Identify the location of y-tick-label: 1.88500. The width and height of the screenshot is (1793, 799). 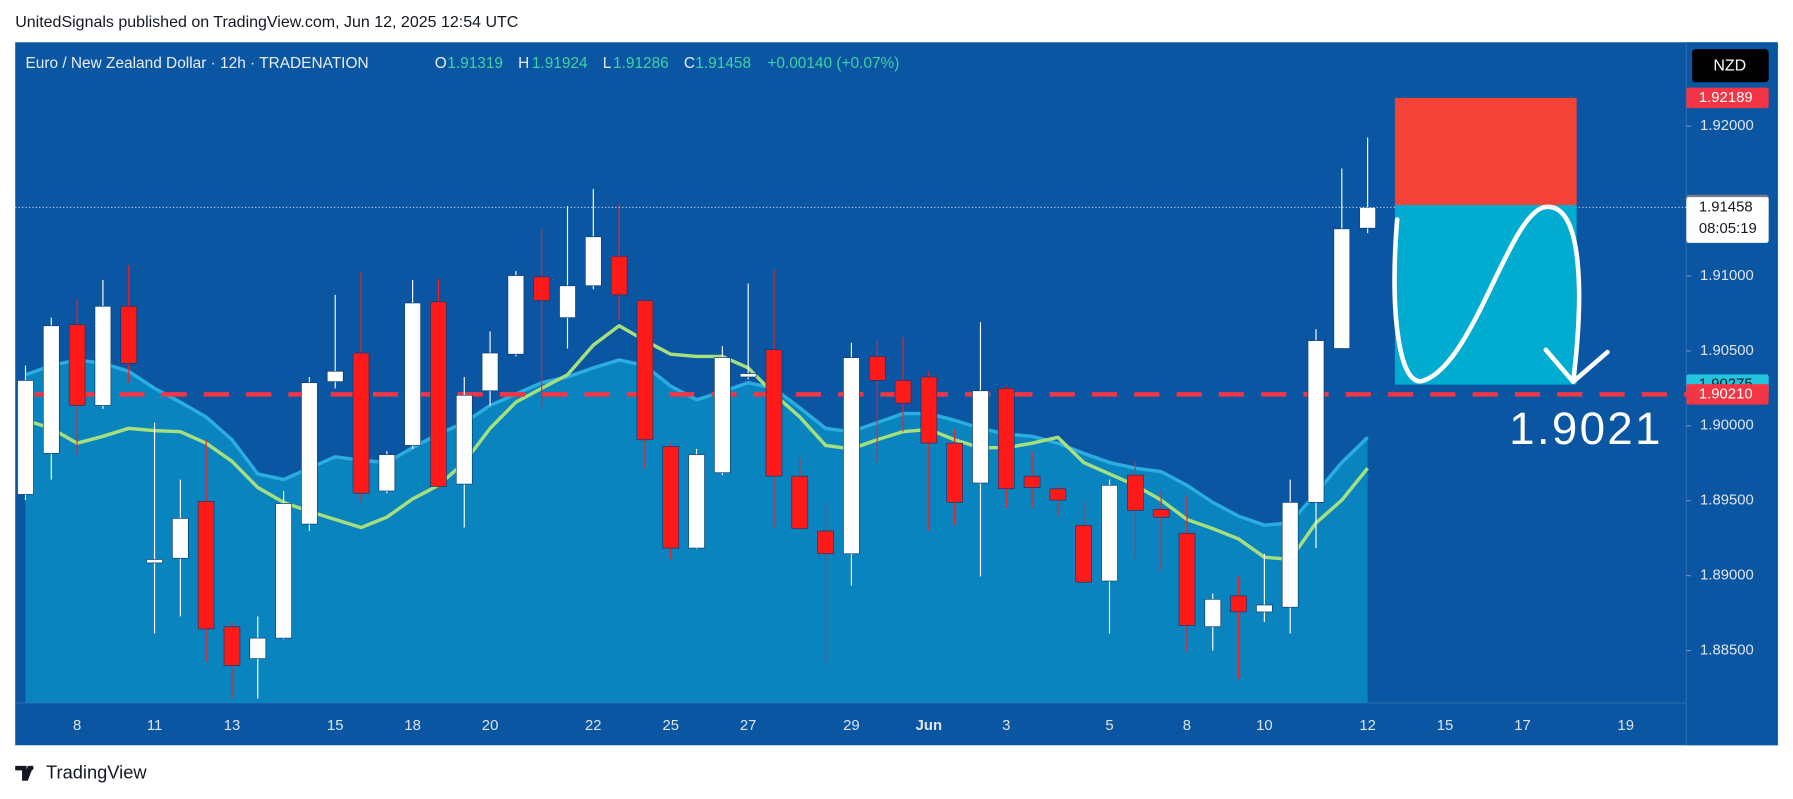
(1727, 650).